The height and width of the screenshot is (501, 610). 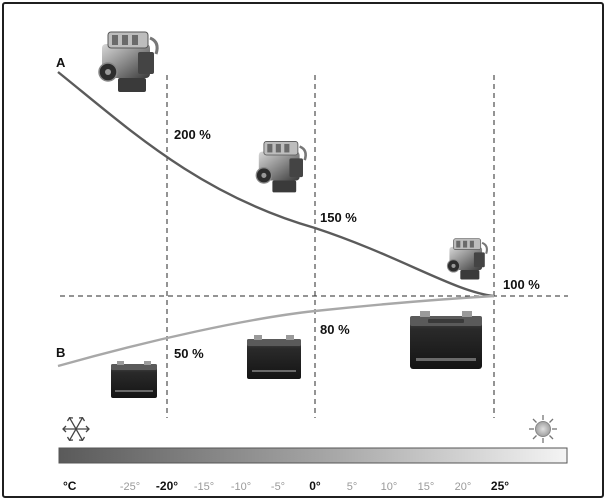 I want to click on pct-label-100: 100 %, so click(x=521, y=284).